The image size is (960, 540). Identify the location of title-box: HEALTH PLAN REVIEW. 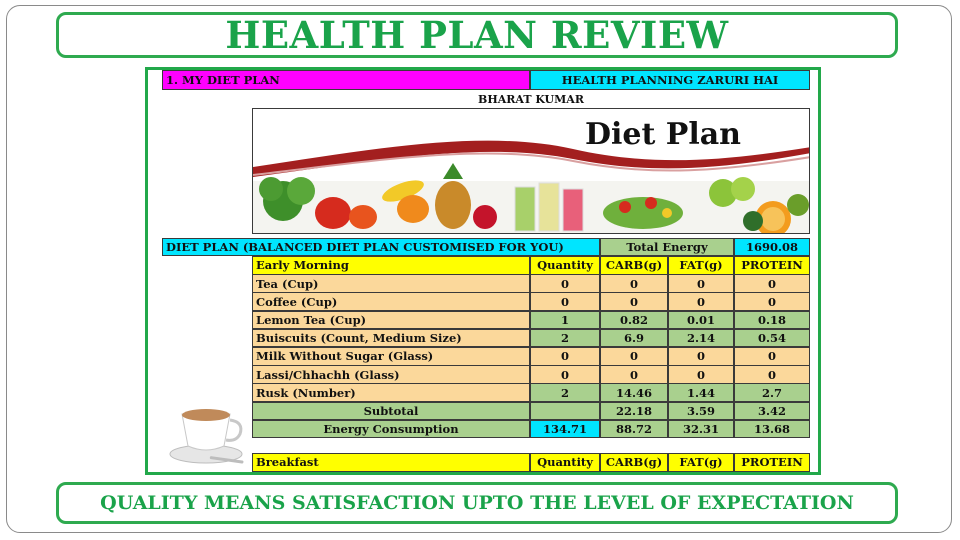
(477, 35).